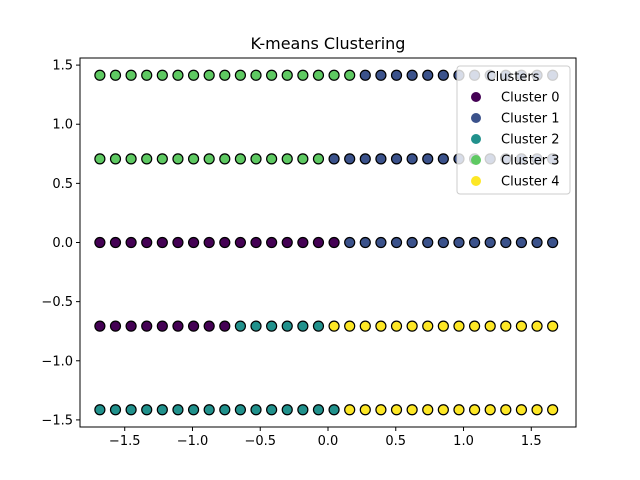 The height and width of the screenshot is (480, 640). I want to click on legend-label-cluster-2: Cluster 2, so click(530, 140).